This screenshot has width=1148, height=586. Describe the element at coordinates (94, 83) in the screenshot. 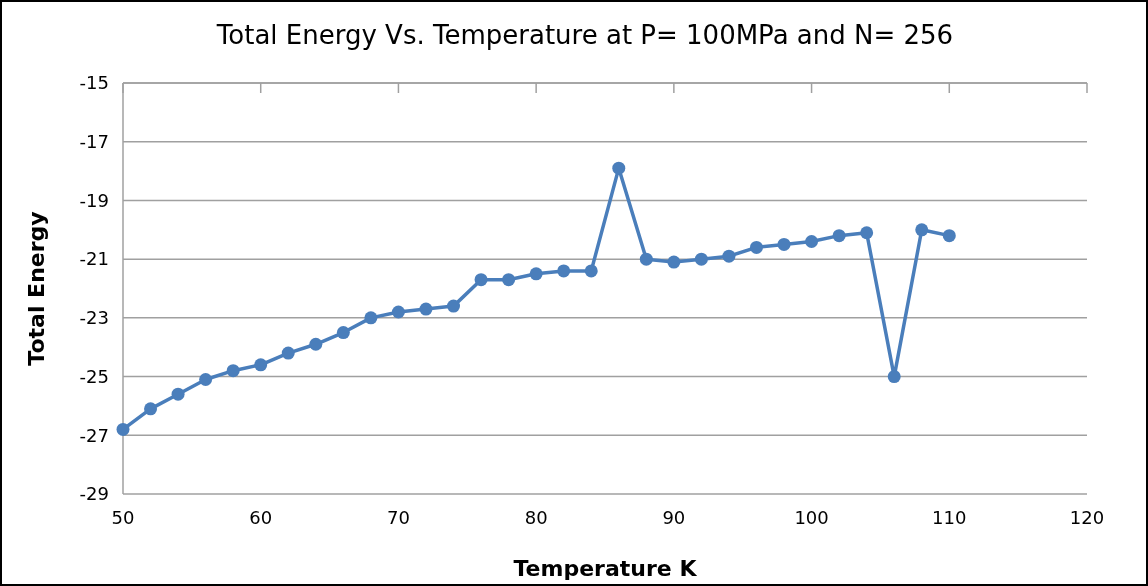

I see `y-tick-label: -15` at that location.